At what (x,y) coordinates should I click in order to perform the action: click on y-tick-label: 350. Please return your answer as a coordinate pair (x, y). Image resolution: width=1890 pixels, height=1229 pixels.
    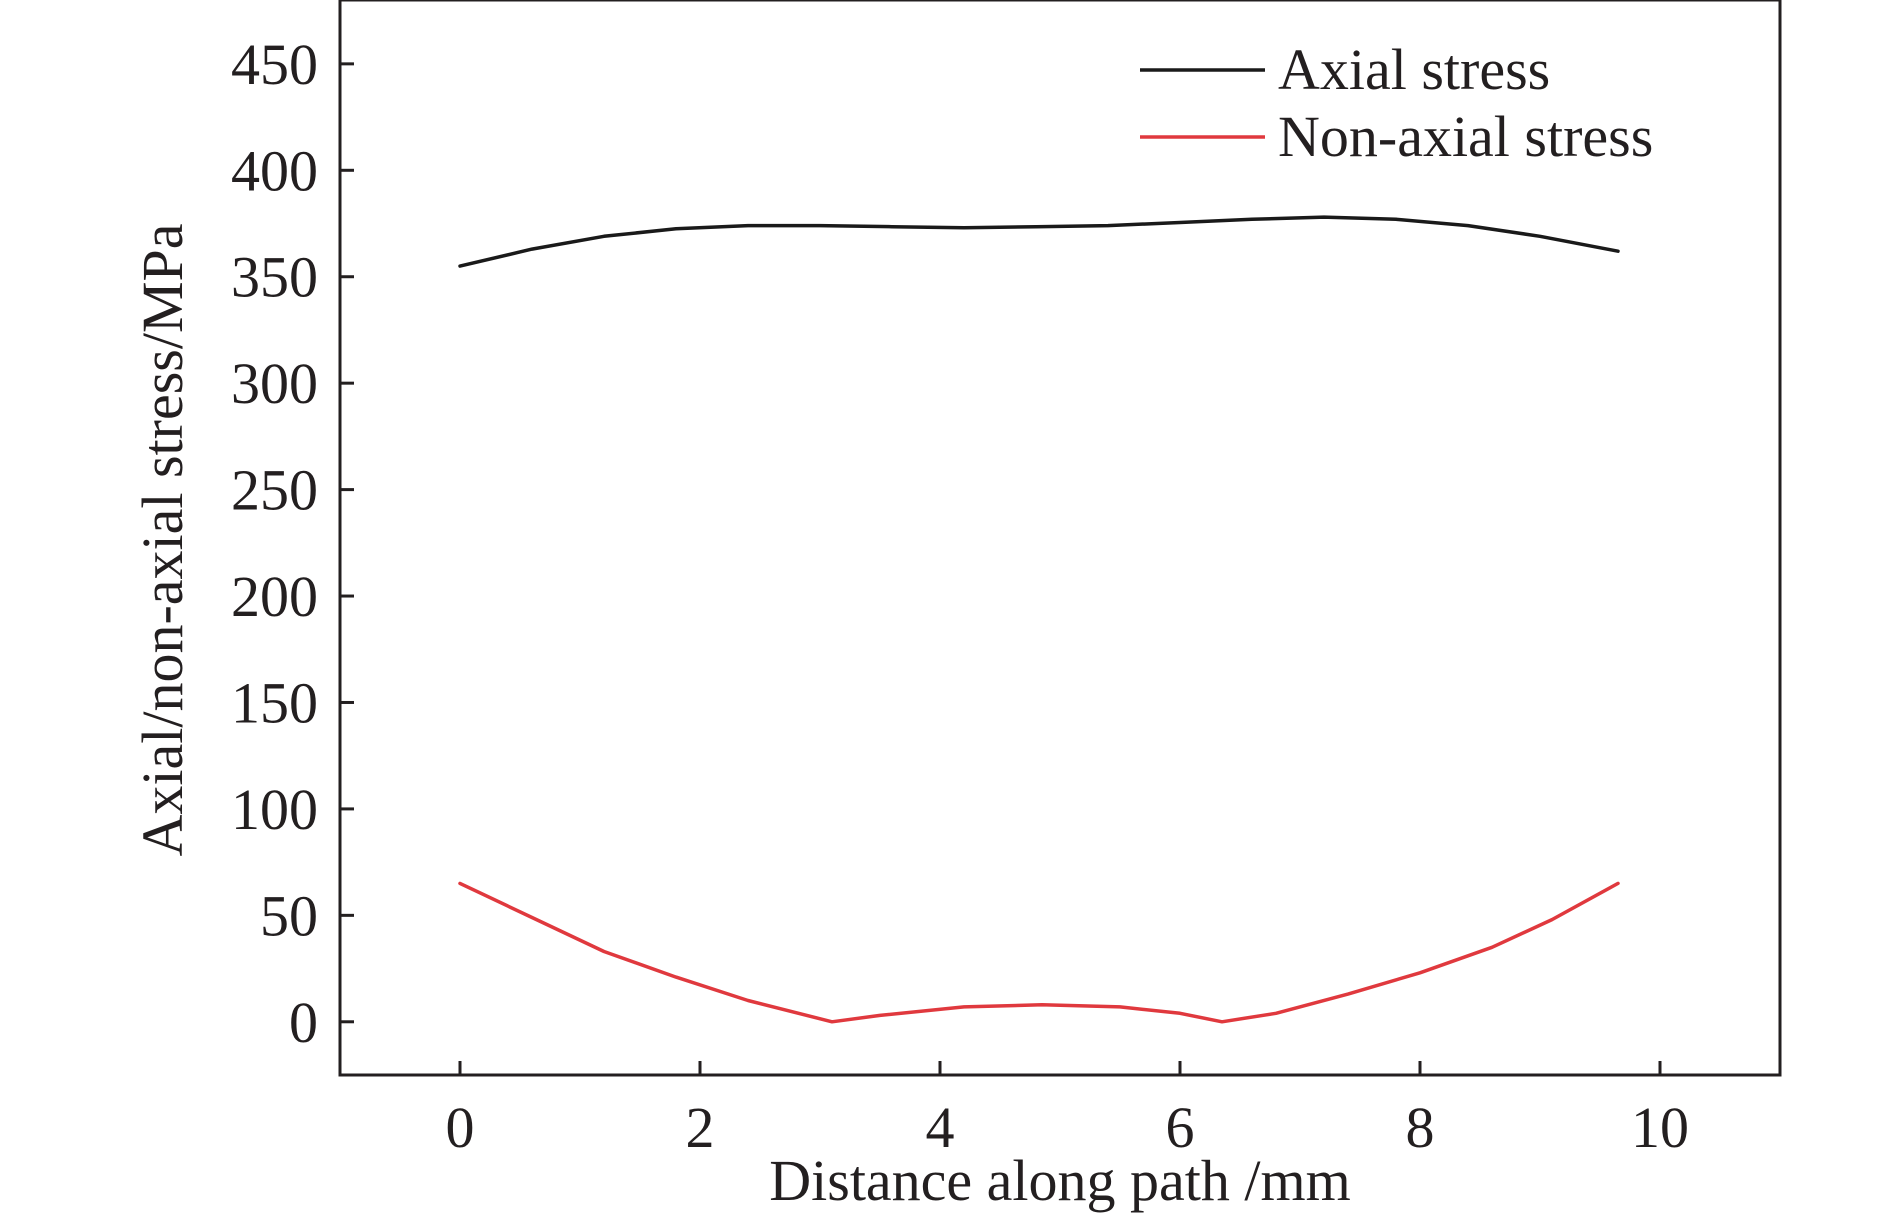
    Looking at the image, I should click on (274, 277).